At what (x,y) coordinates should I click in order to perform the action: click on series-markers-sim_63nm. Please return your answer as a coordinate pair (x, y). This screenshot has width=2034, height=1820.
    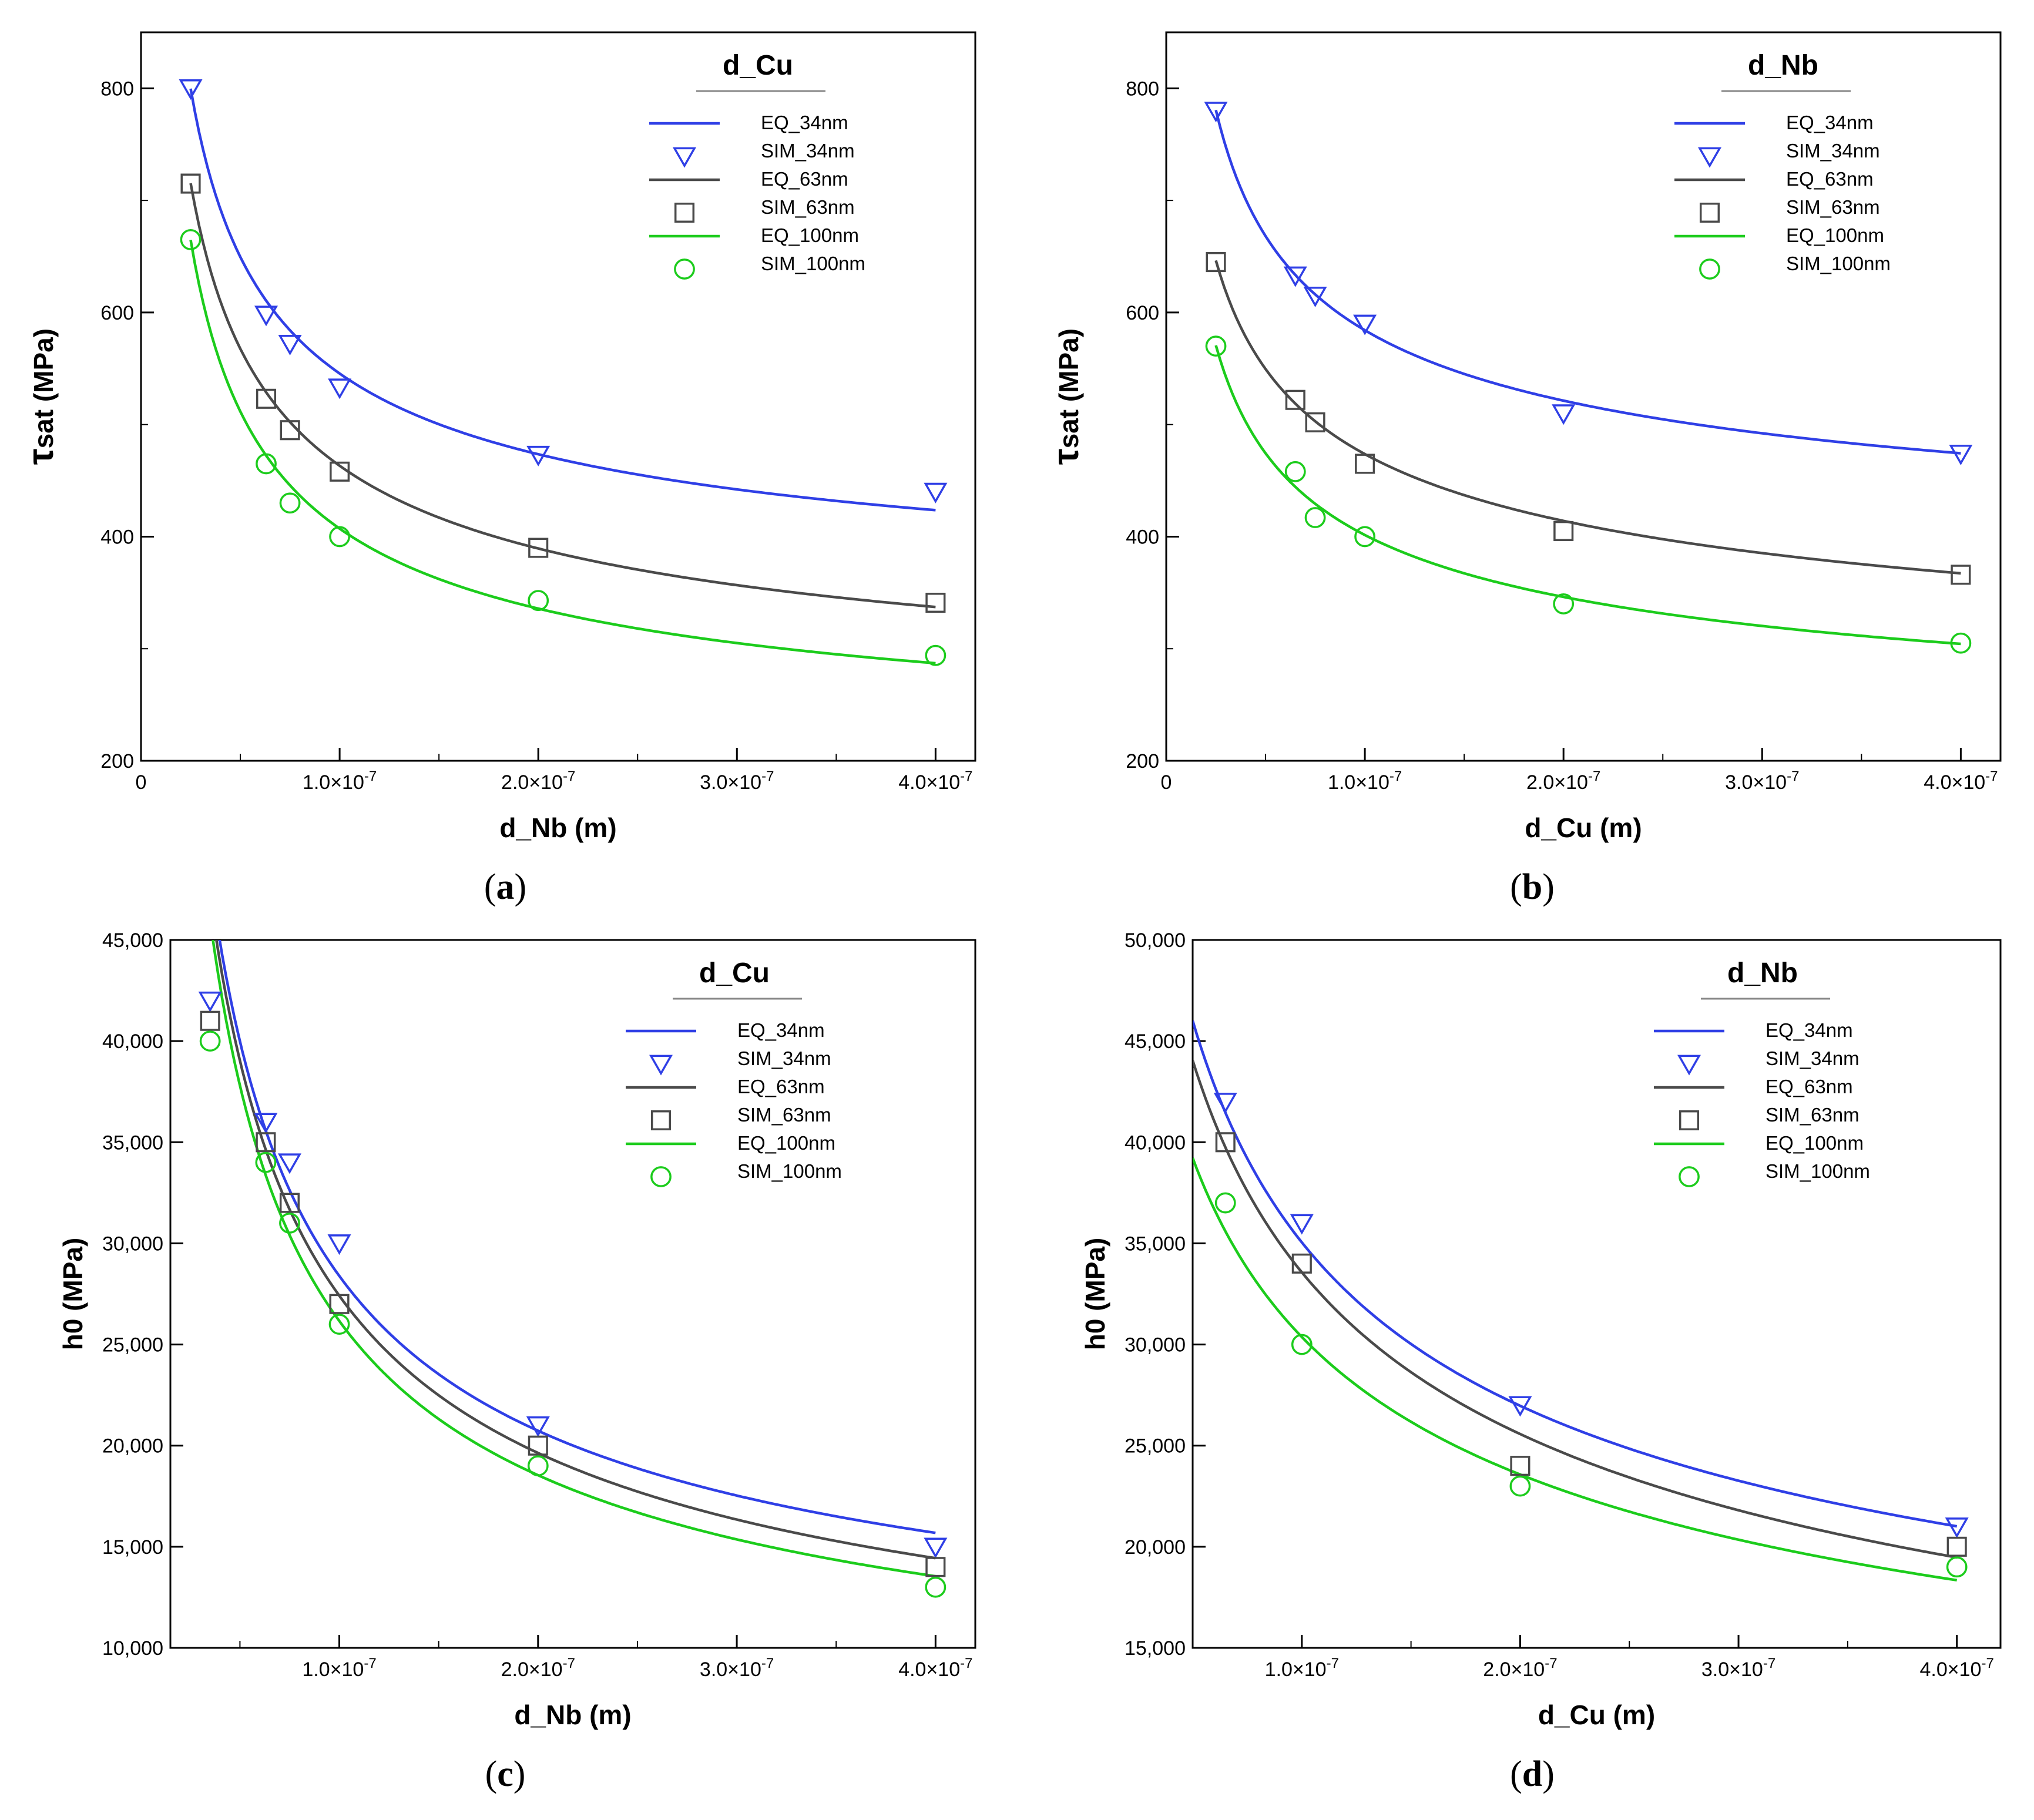
    Looking at the image, I should click on (573, 1293).